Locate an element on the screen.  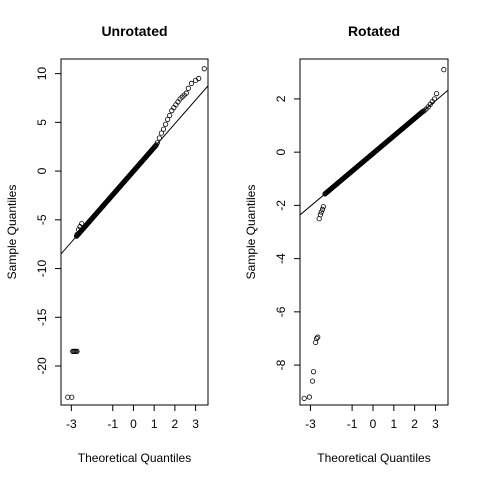
chart-title: Rotated is located at coordinates (374, 31).